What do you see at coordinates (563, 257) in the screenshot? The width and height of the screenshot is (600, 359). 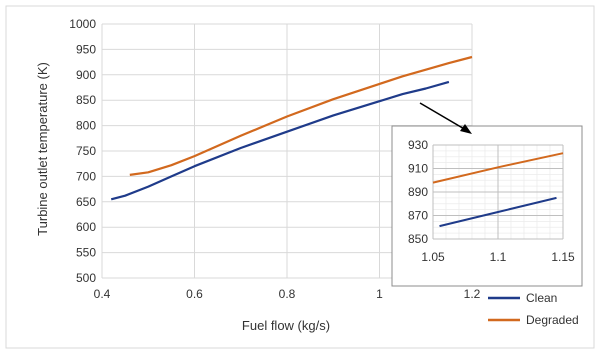 I see `inset-x-tick-label: 1.15` at bounding box center [563, 257].